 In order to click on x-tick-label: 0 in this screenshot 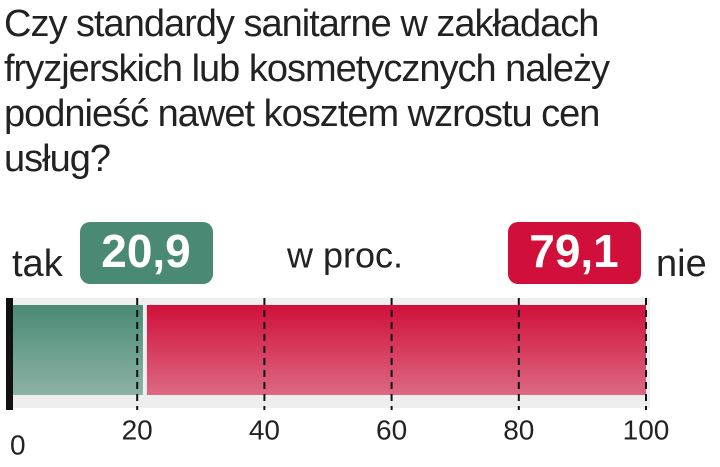, I will do `click(18, 444)`.